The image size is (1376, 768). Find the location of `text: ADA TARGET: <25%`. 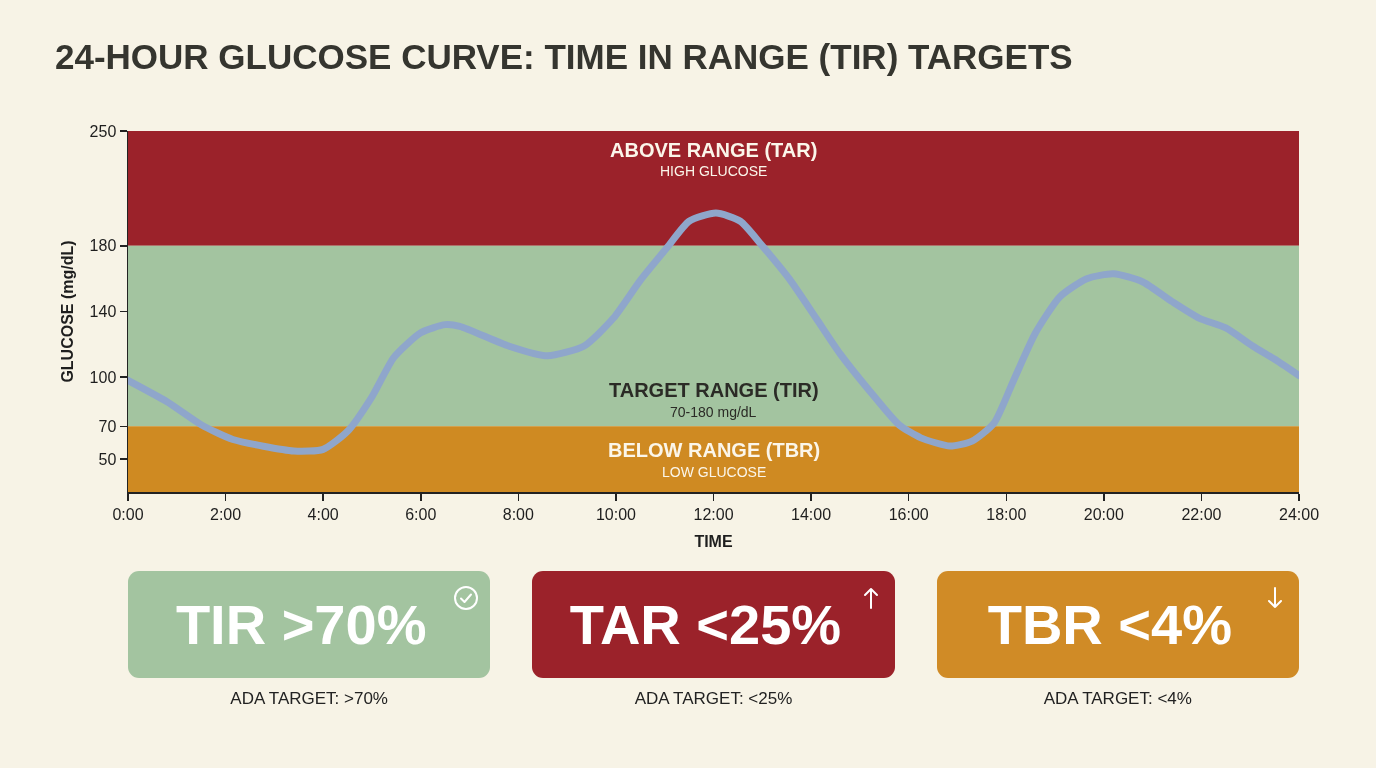

text: ADA TARGET: <25% is located at coordinates (713, 699).